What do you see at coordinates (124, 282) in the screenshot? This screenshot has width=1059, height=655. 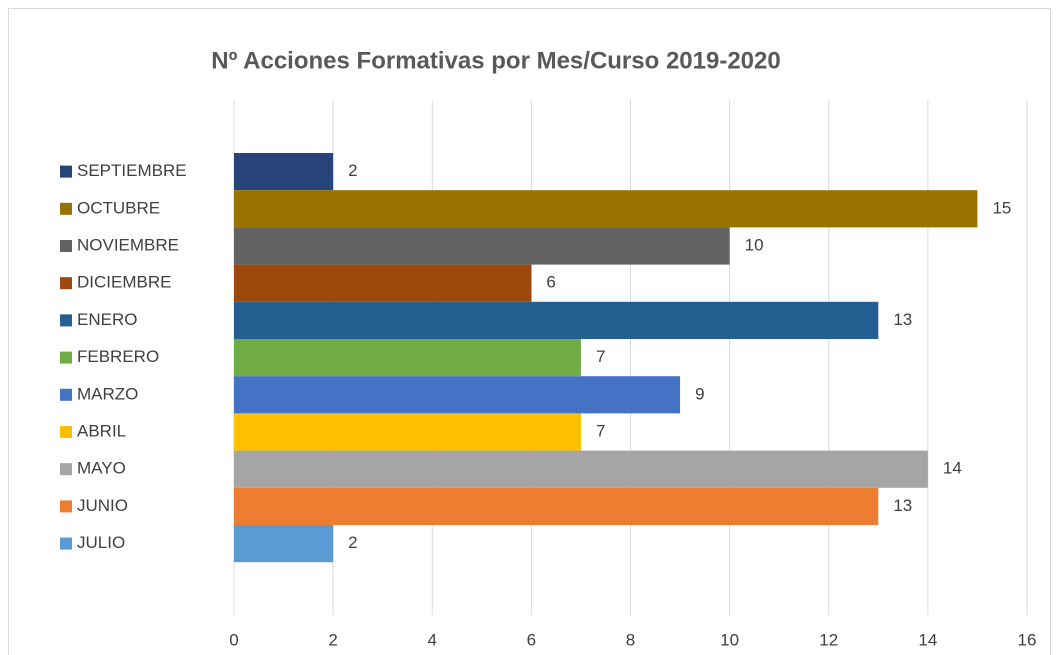 I see `legend-label: DICIEMBRE` at bounding box center [124, 282].